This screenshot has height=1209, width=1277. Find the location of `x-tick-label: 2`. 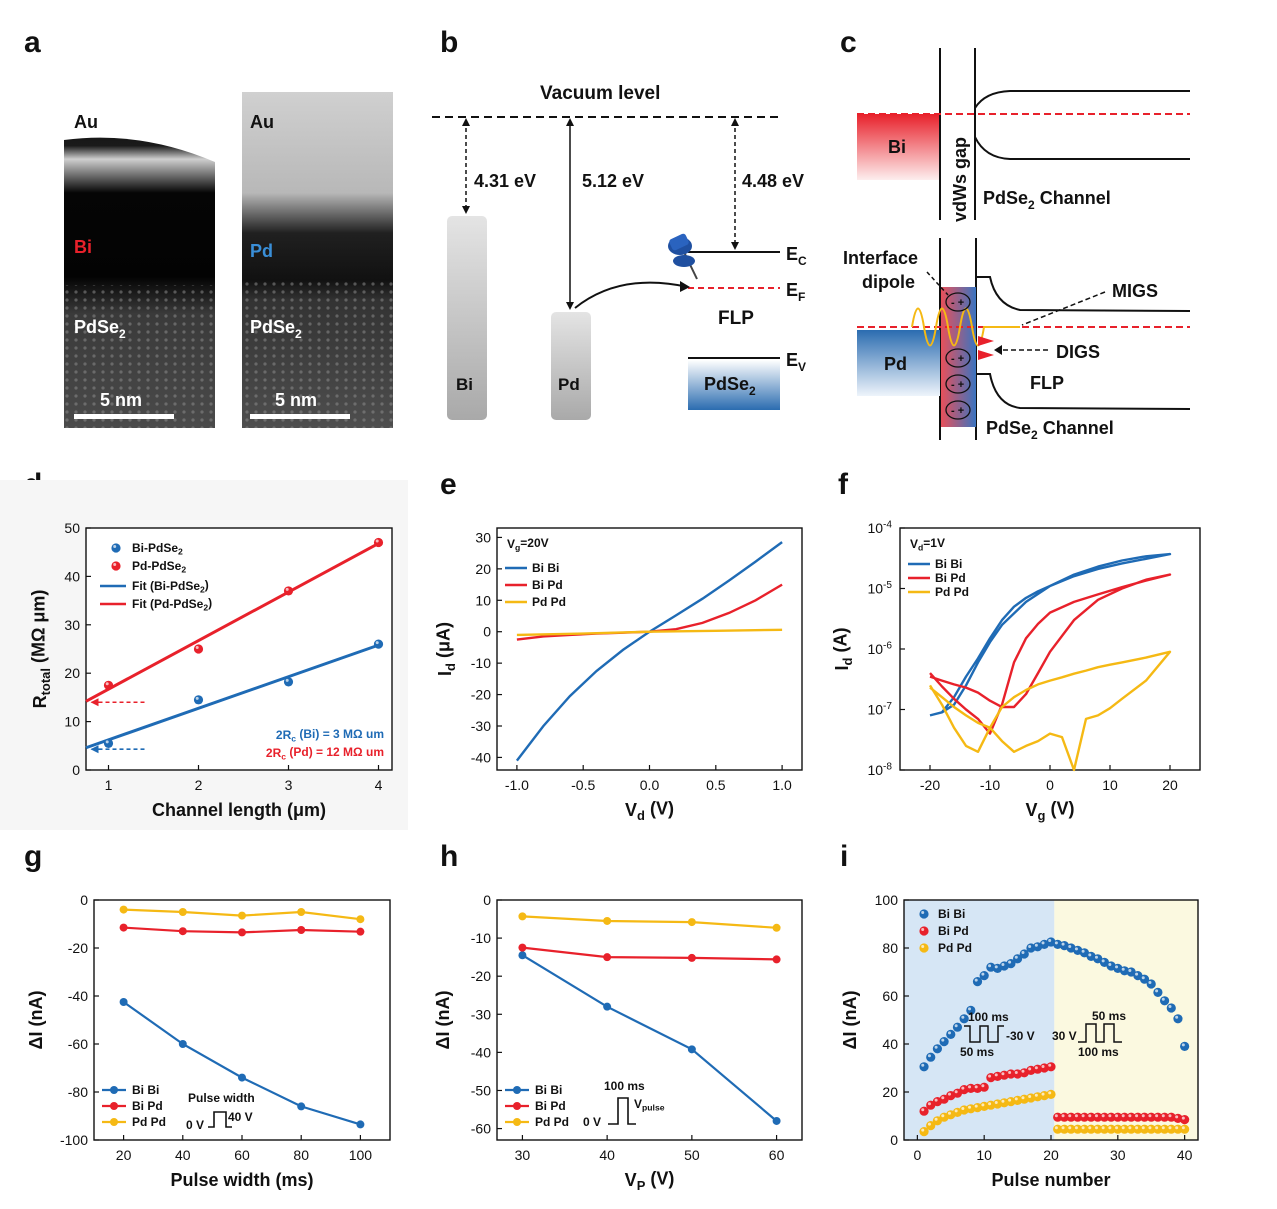

x-tick-label: 2 is located at coordinates (199, 785).